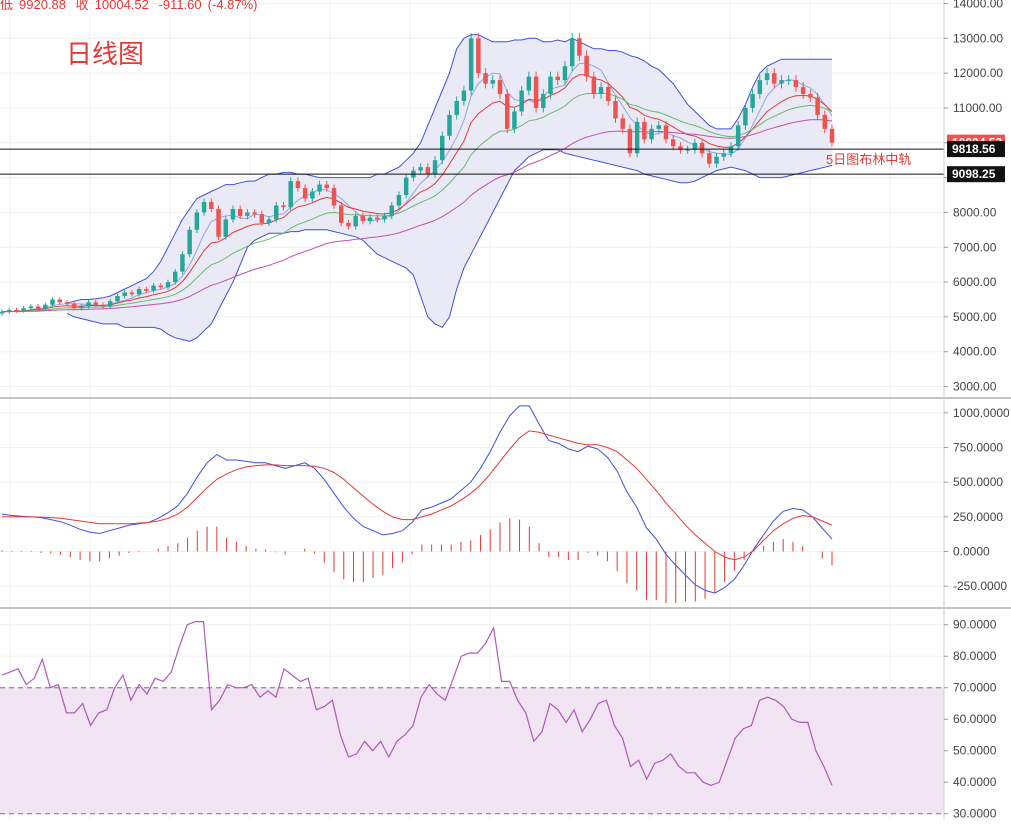 This screenshot has height=825, width=1011. Describe the element at coordinates (975, 813) in the screenshot. I see `y-tick-label: 30.0000` at that location.